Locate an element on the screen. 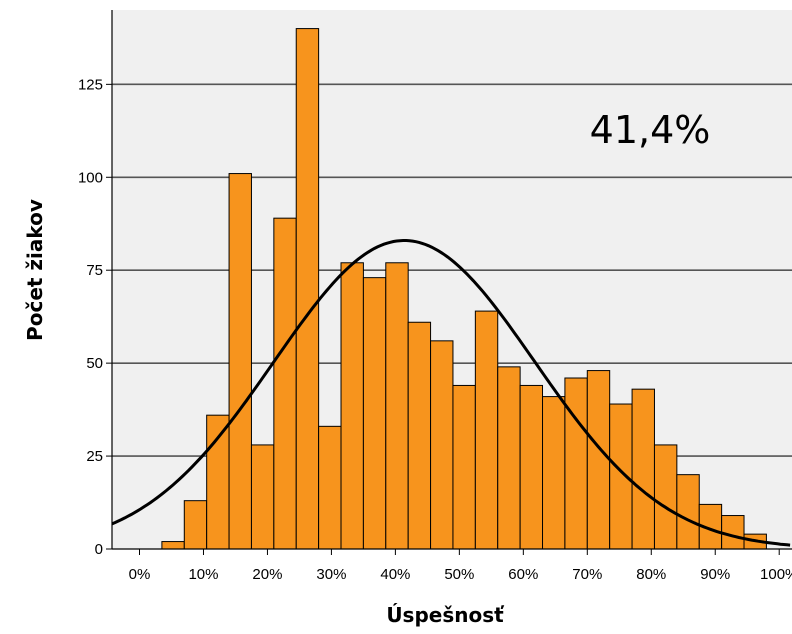  x-axis-ticks: 0% 10% 20% 30% 40% 50% 60% 70% 80% 90% 100% is located at coordinates (460, 566).